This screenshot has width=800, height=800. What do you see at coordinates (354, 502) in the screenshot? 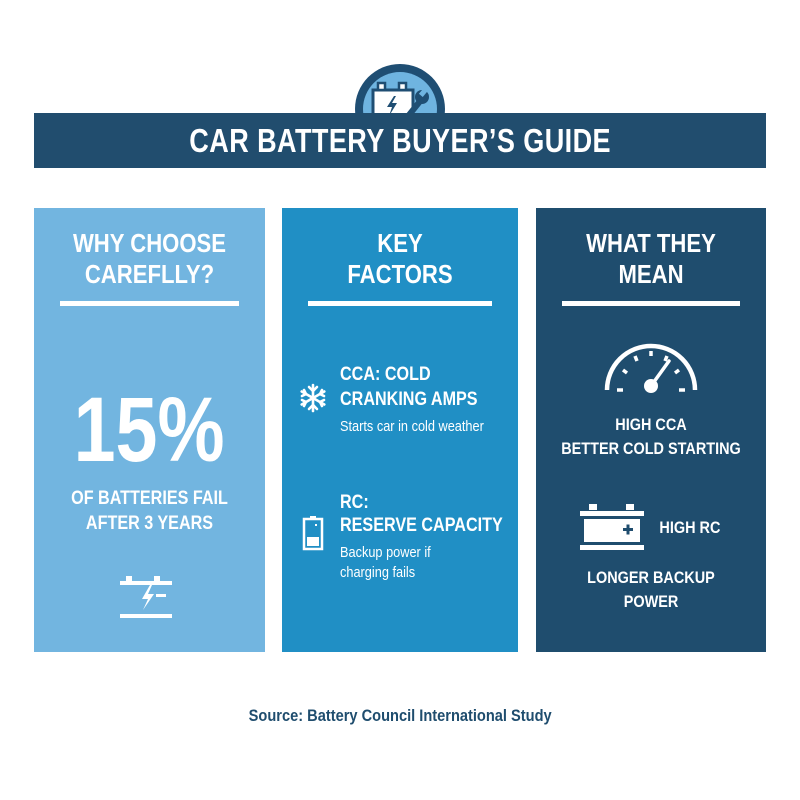
I see `factor-title-line-1: RC:` at bounding box center [354, 502].